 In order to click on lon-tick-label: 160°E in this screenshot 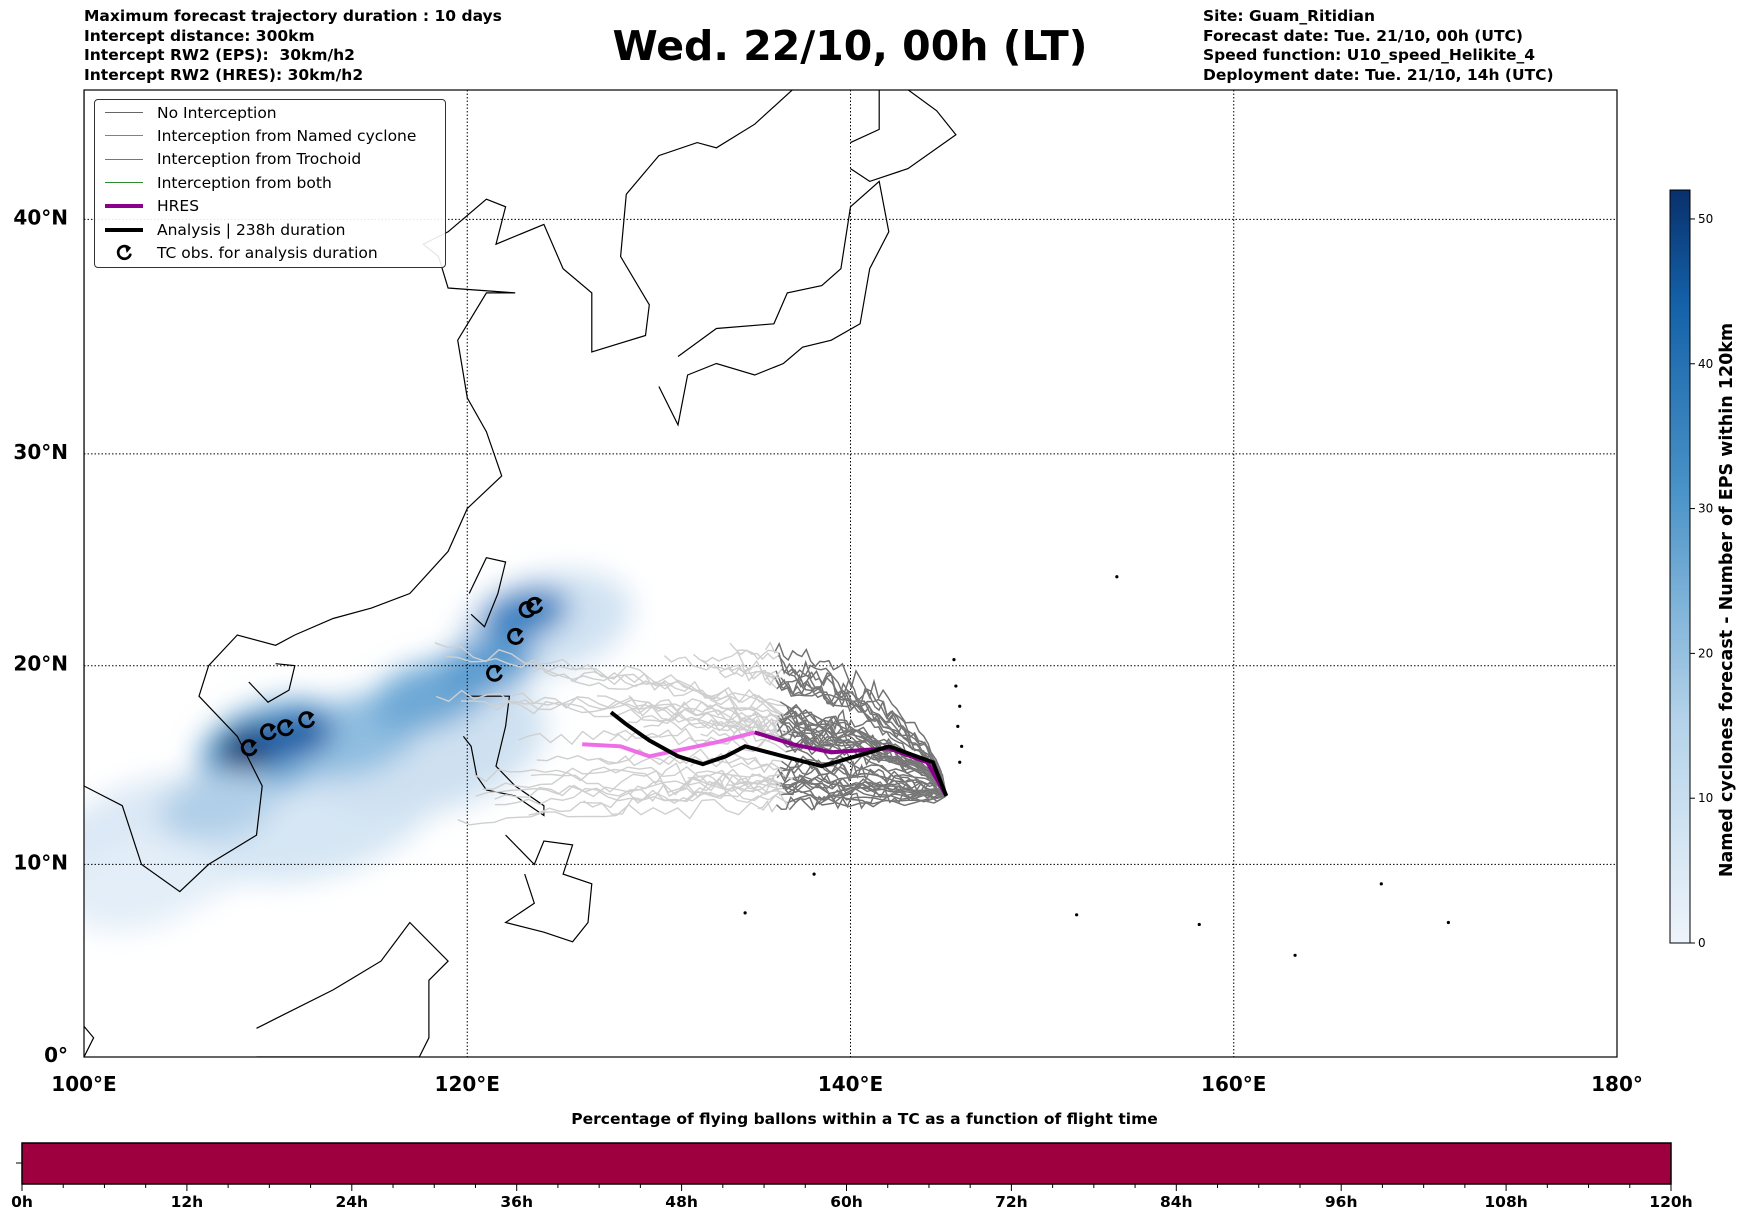, I will do `click(1233, 1084)`.